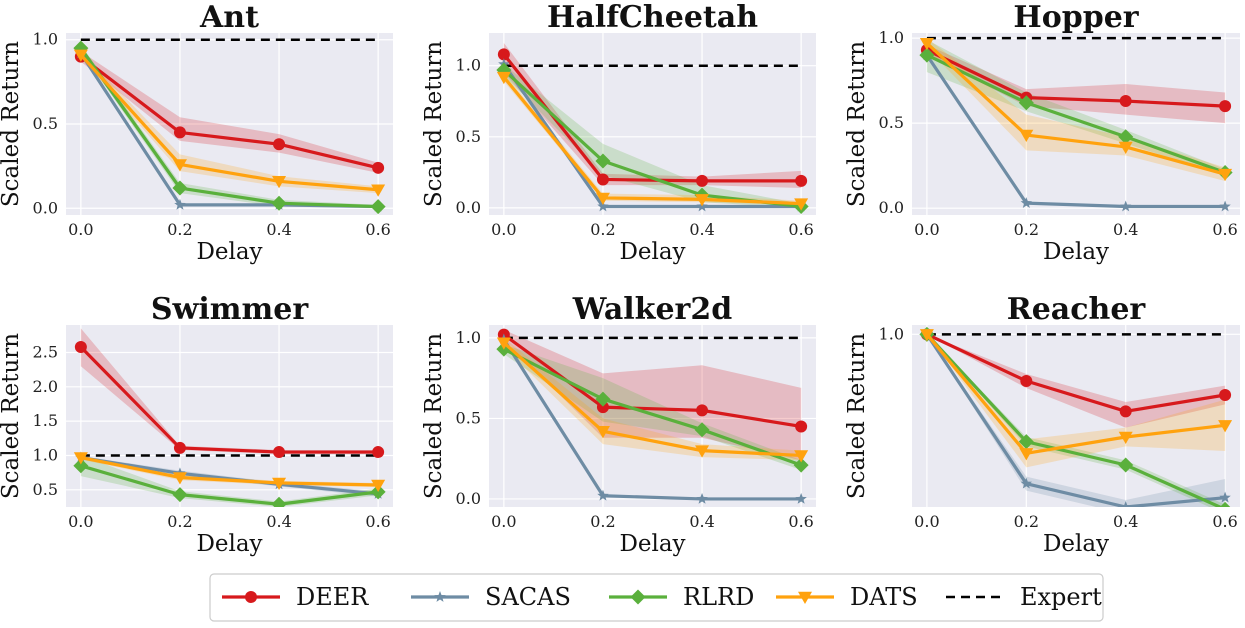 The width and height of the screenshot is (1245, 628). I want to click on chart-title: Hopper, so click(1076, 17).